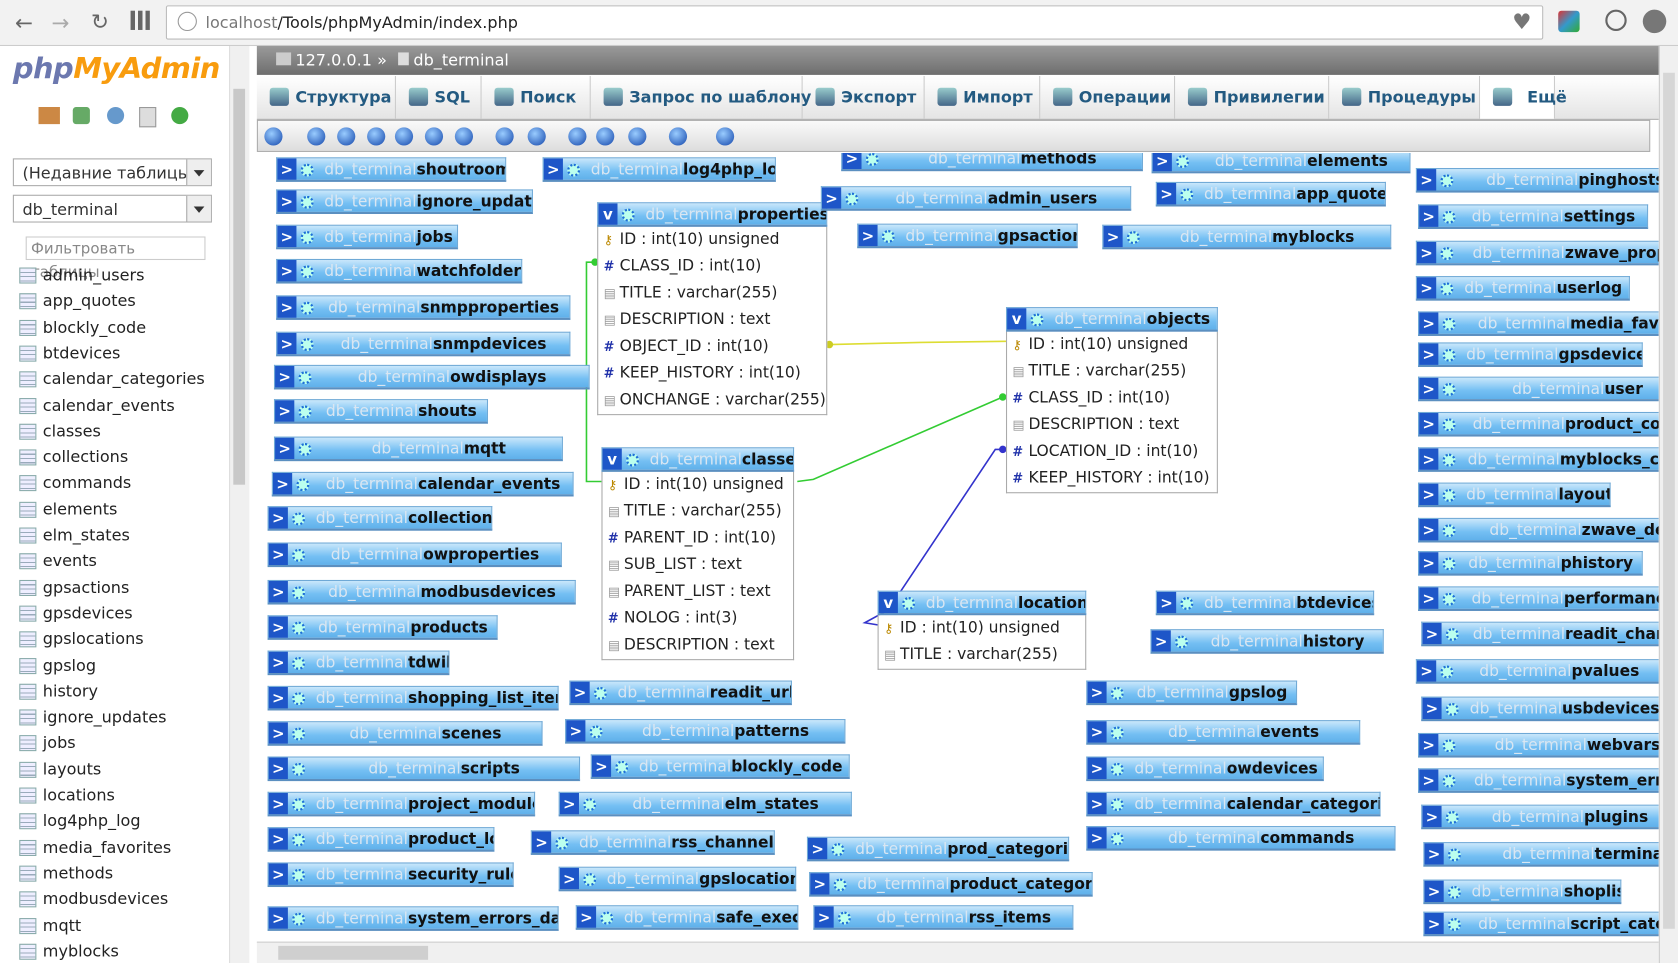  What do you see at coordinates (76, 613) in the screenshot?
I see `sidebar-table: gpsdevices` at bounding box center [76, 613].